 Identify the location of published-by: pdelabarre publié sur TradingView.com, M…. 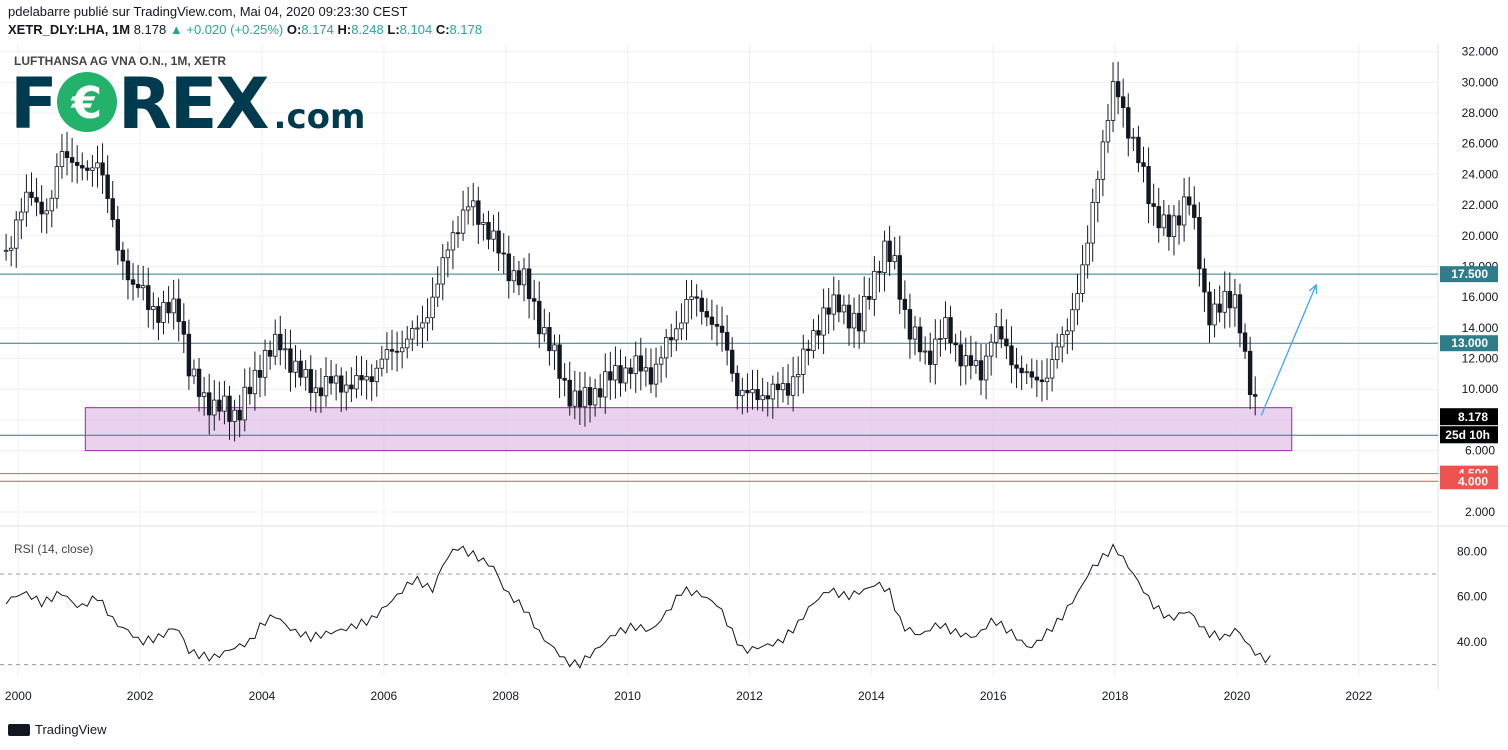
(208, 11).